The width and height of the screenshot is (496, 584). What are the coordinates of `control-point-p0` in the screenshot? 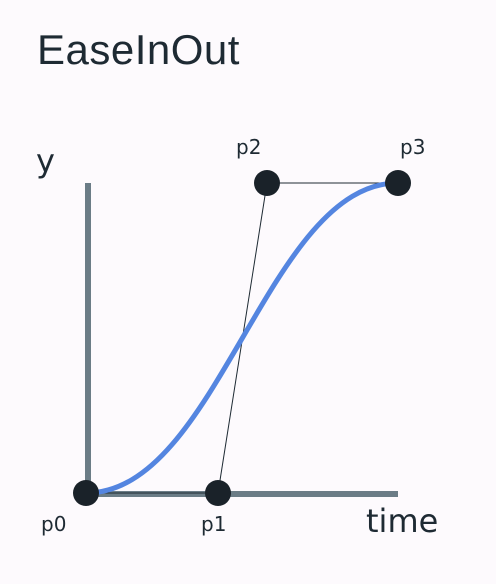 It's located at (86, 493).